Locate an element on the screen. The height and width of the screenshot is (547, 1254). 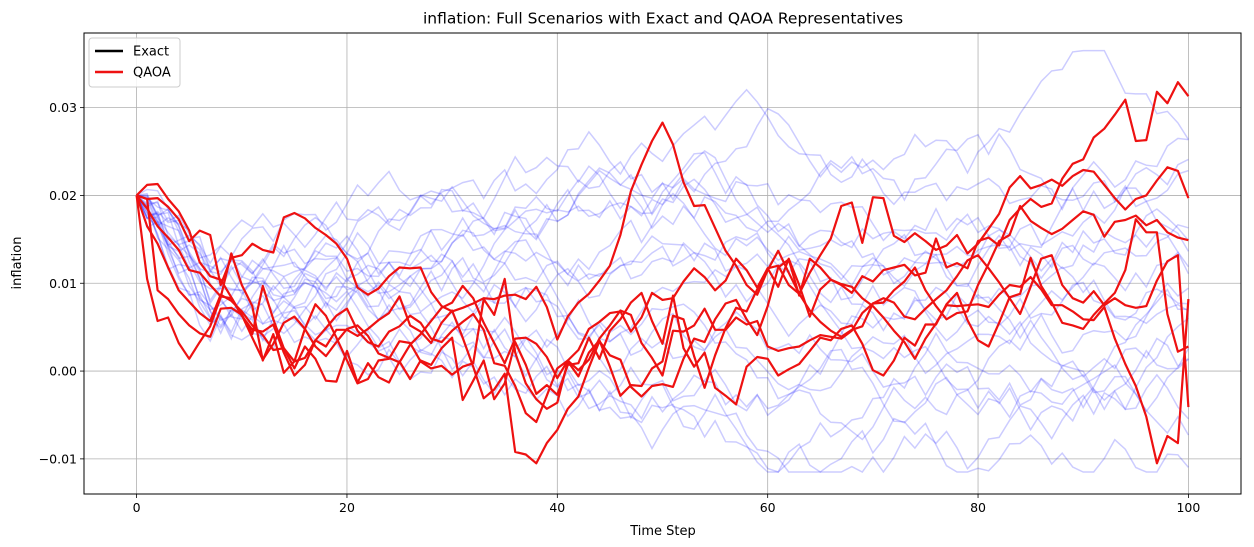
y-tick-label: 0.02 is located at coordinates (63, 195).